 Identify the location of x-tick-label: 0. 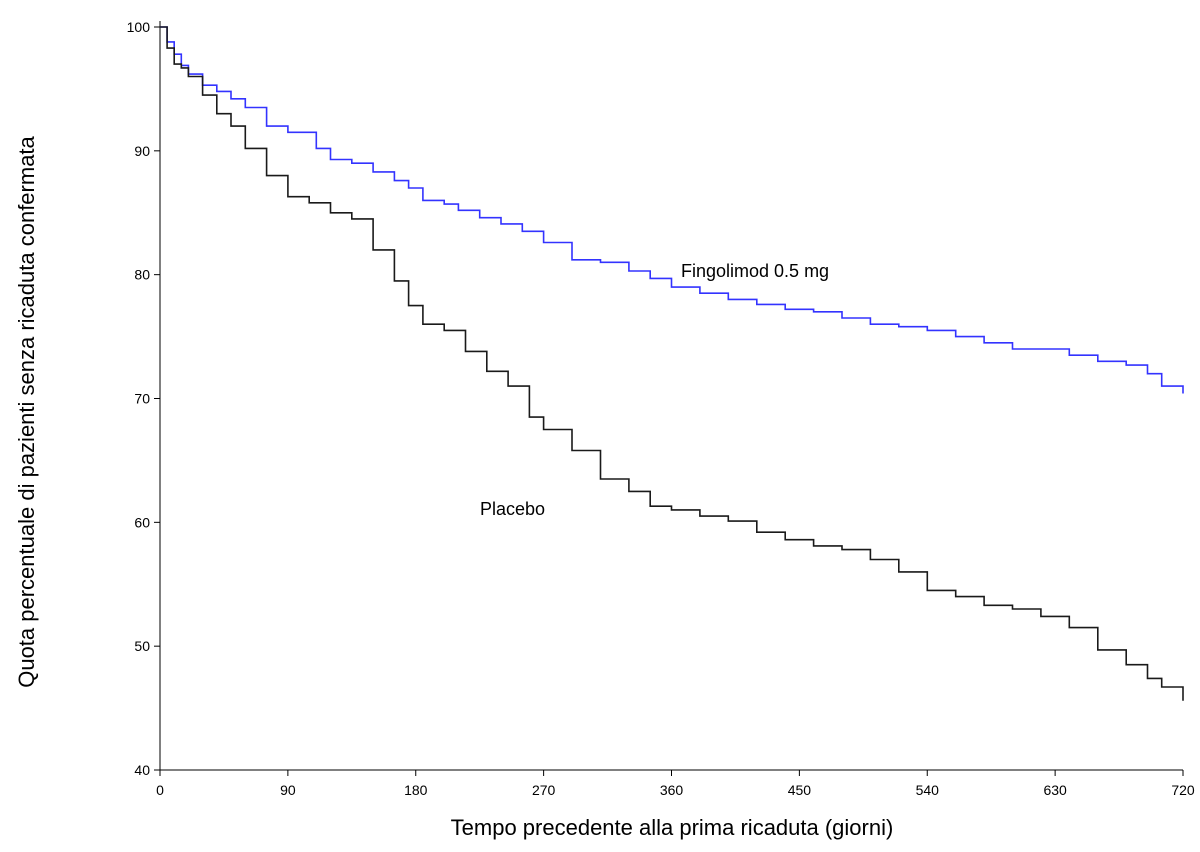
(160, 790).